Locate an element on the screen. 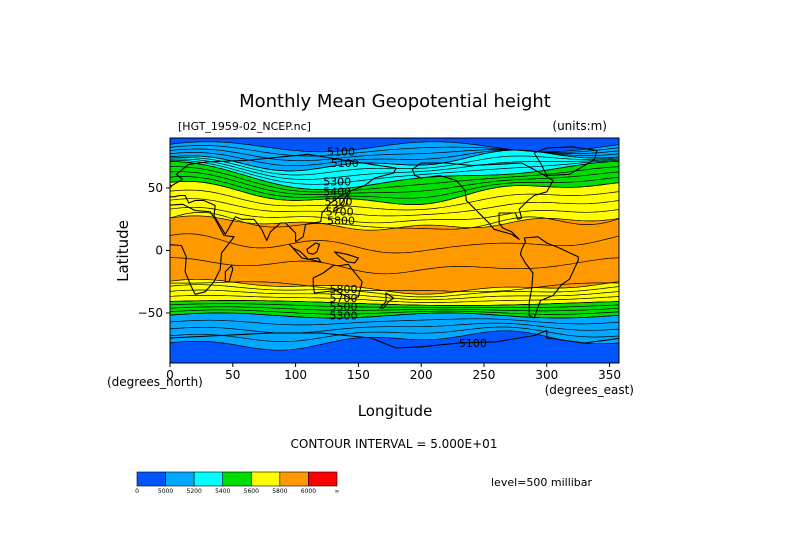 This screenshot has width=789, height=558. x-tick-label: 300 is located at coordinates (546, 375).